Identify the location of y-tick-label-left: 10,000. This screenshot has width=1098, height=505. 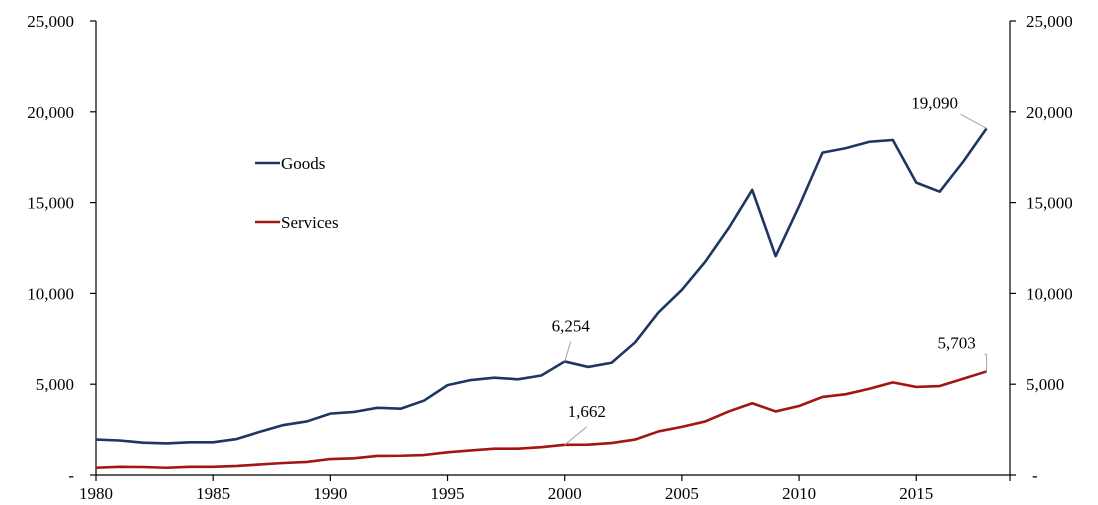
(50, 293).